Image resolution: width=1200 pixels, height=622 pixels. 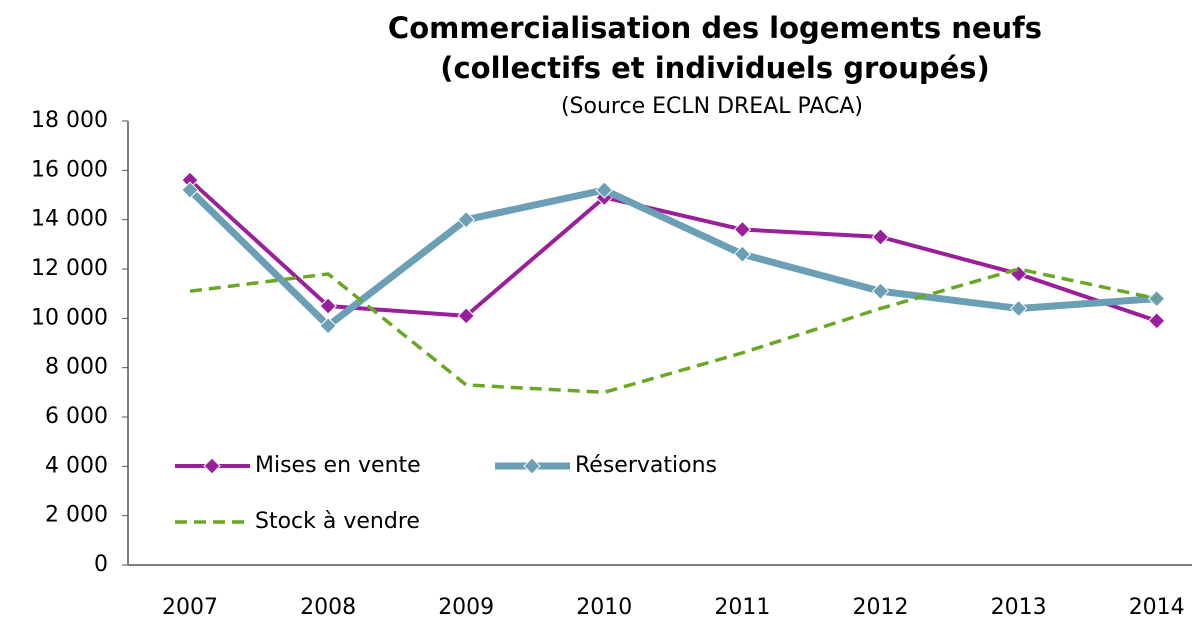 I want to click on y-tick-label: 12 000, so click(x=69, y=268).